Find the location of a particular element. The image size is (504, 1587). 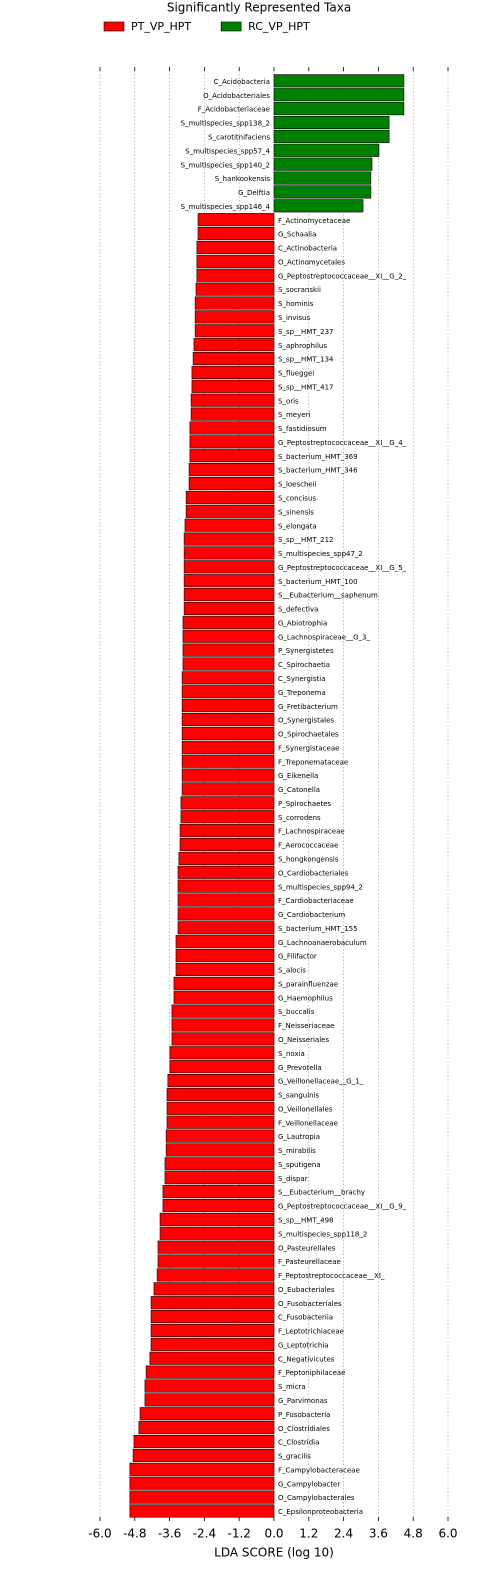

category-label: S_alocis is located at coordinates (292, 971).